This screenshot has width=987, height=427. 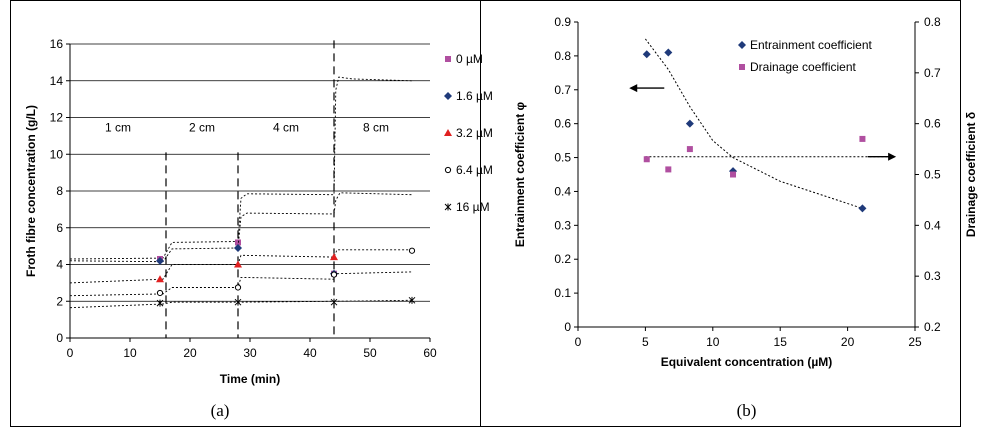 I want to click on a-y-tick-label: 4, so click(x=59, y=265).